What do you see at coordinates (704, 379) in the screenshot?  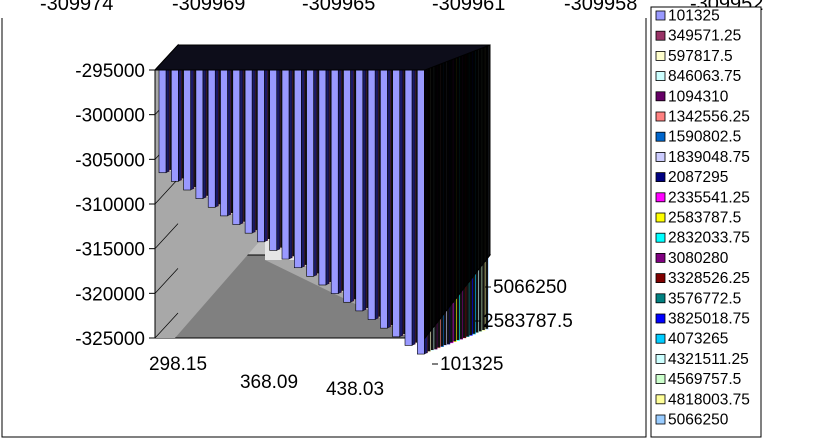 I see `legend-entry-label: 4569757.5` at bounding box center [704, 379].